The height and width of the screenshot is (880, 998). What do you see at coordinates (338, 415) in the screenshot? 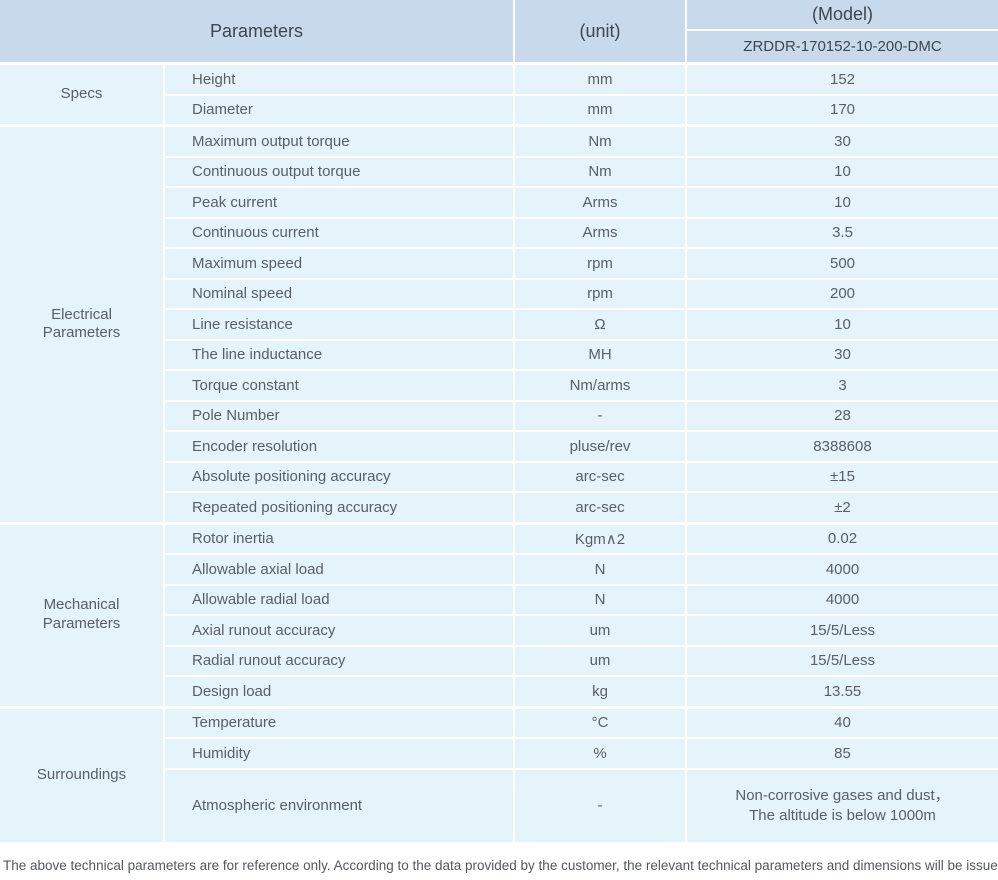
I see `parameter-name-cell: Pole Number` at bounding box center [338, 415].